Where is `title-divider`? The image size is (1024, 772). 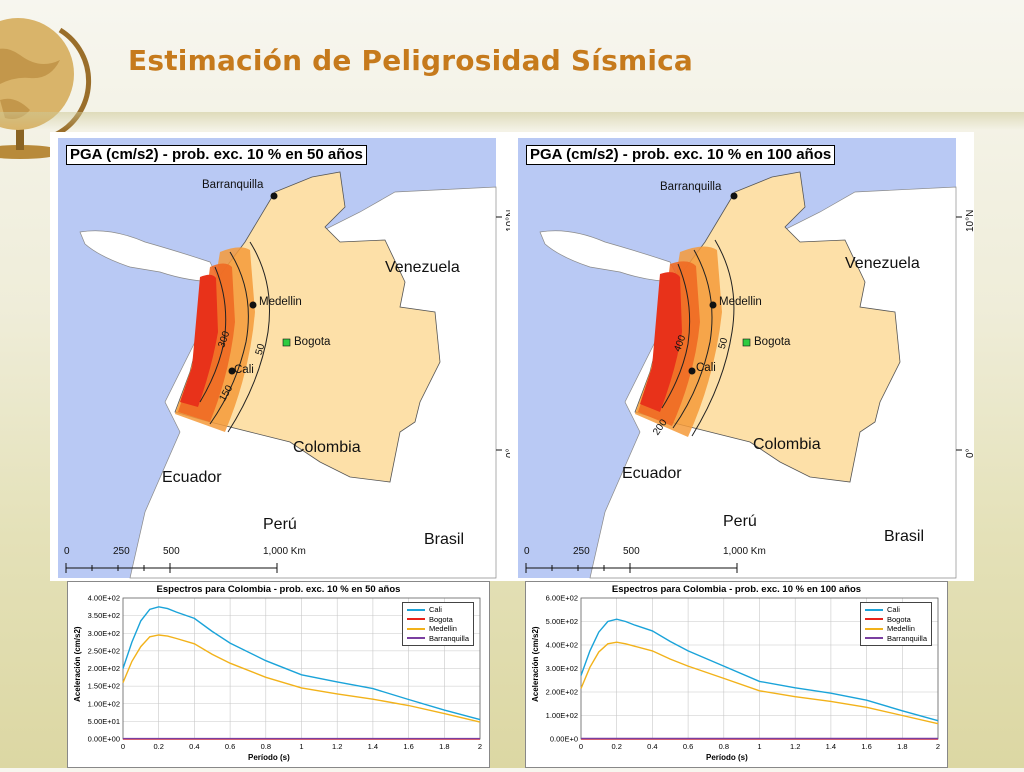 title-divider is located at coordinates (512, 121).